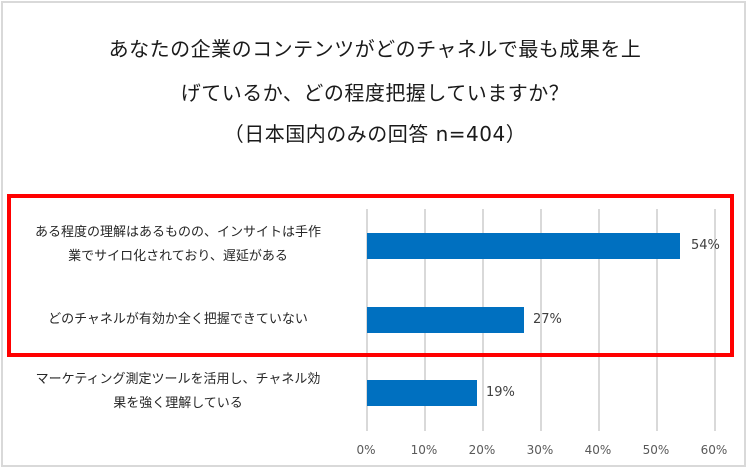 The image size is (750, 471). I want to click on chart-title-line-2: げているか、どの程度把握していますか？, so click(375, 93).